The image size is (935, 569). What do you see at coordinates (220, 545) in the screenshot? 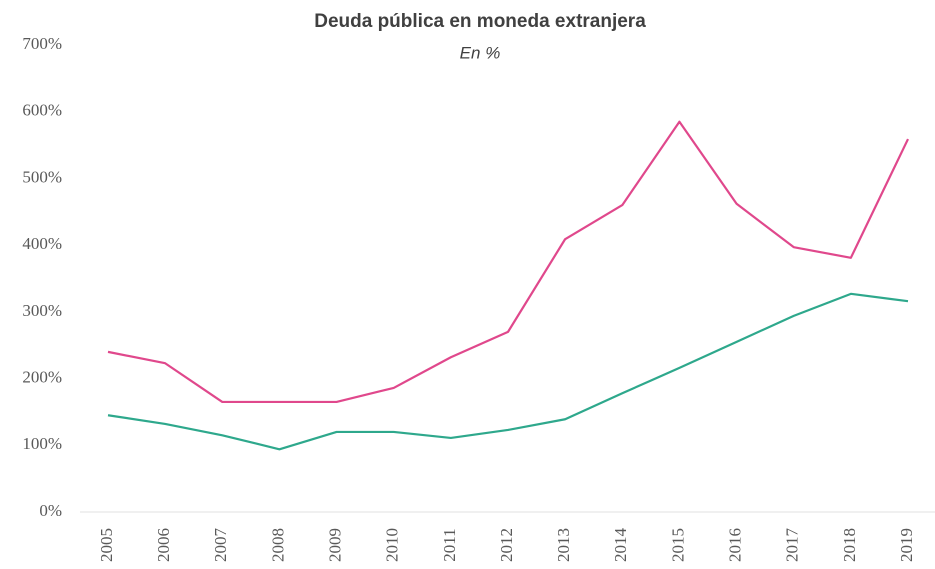
I see `x-tick-label: 2007` at bounding box center [220, 545].